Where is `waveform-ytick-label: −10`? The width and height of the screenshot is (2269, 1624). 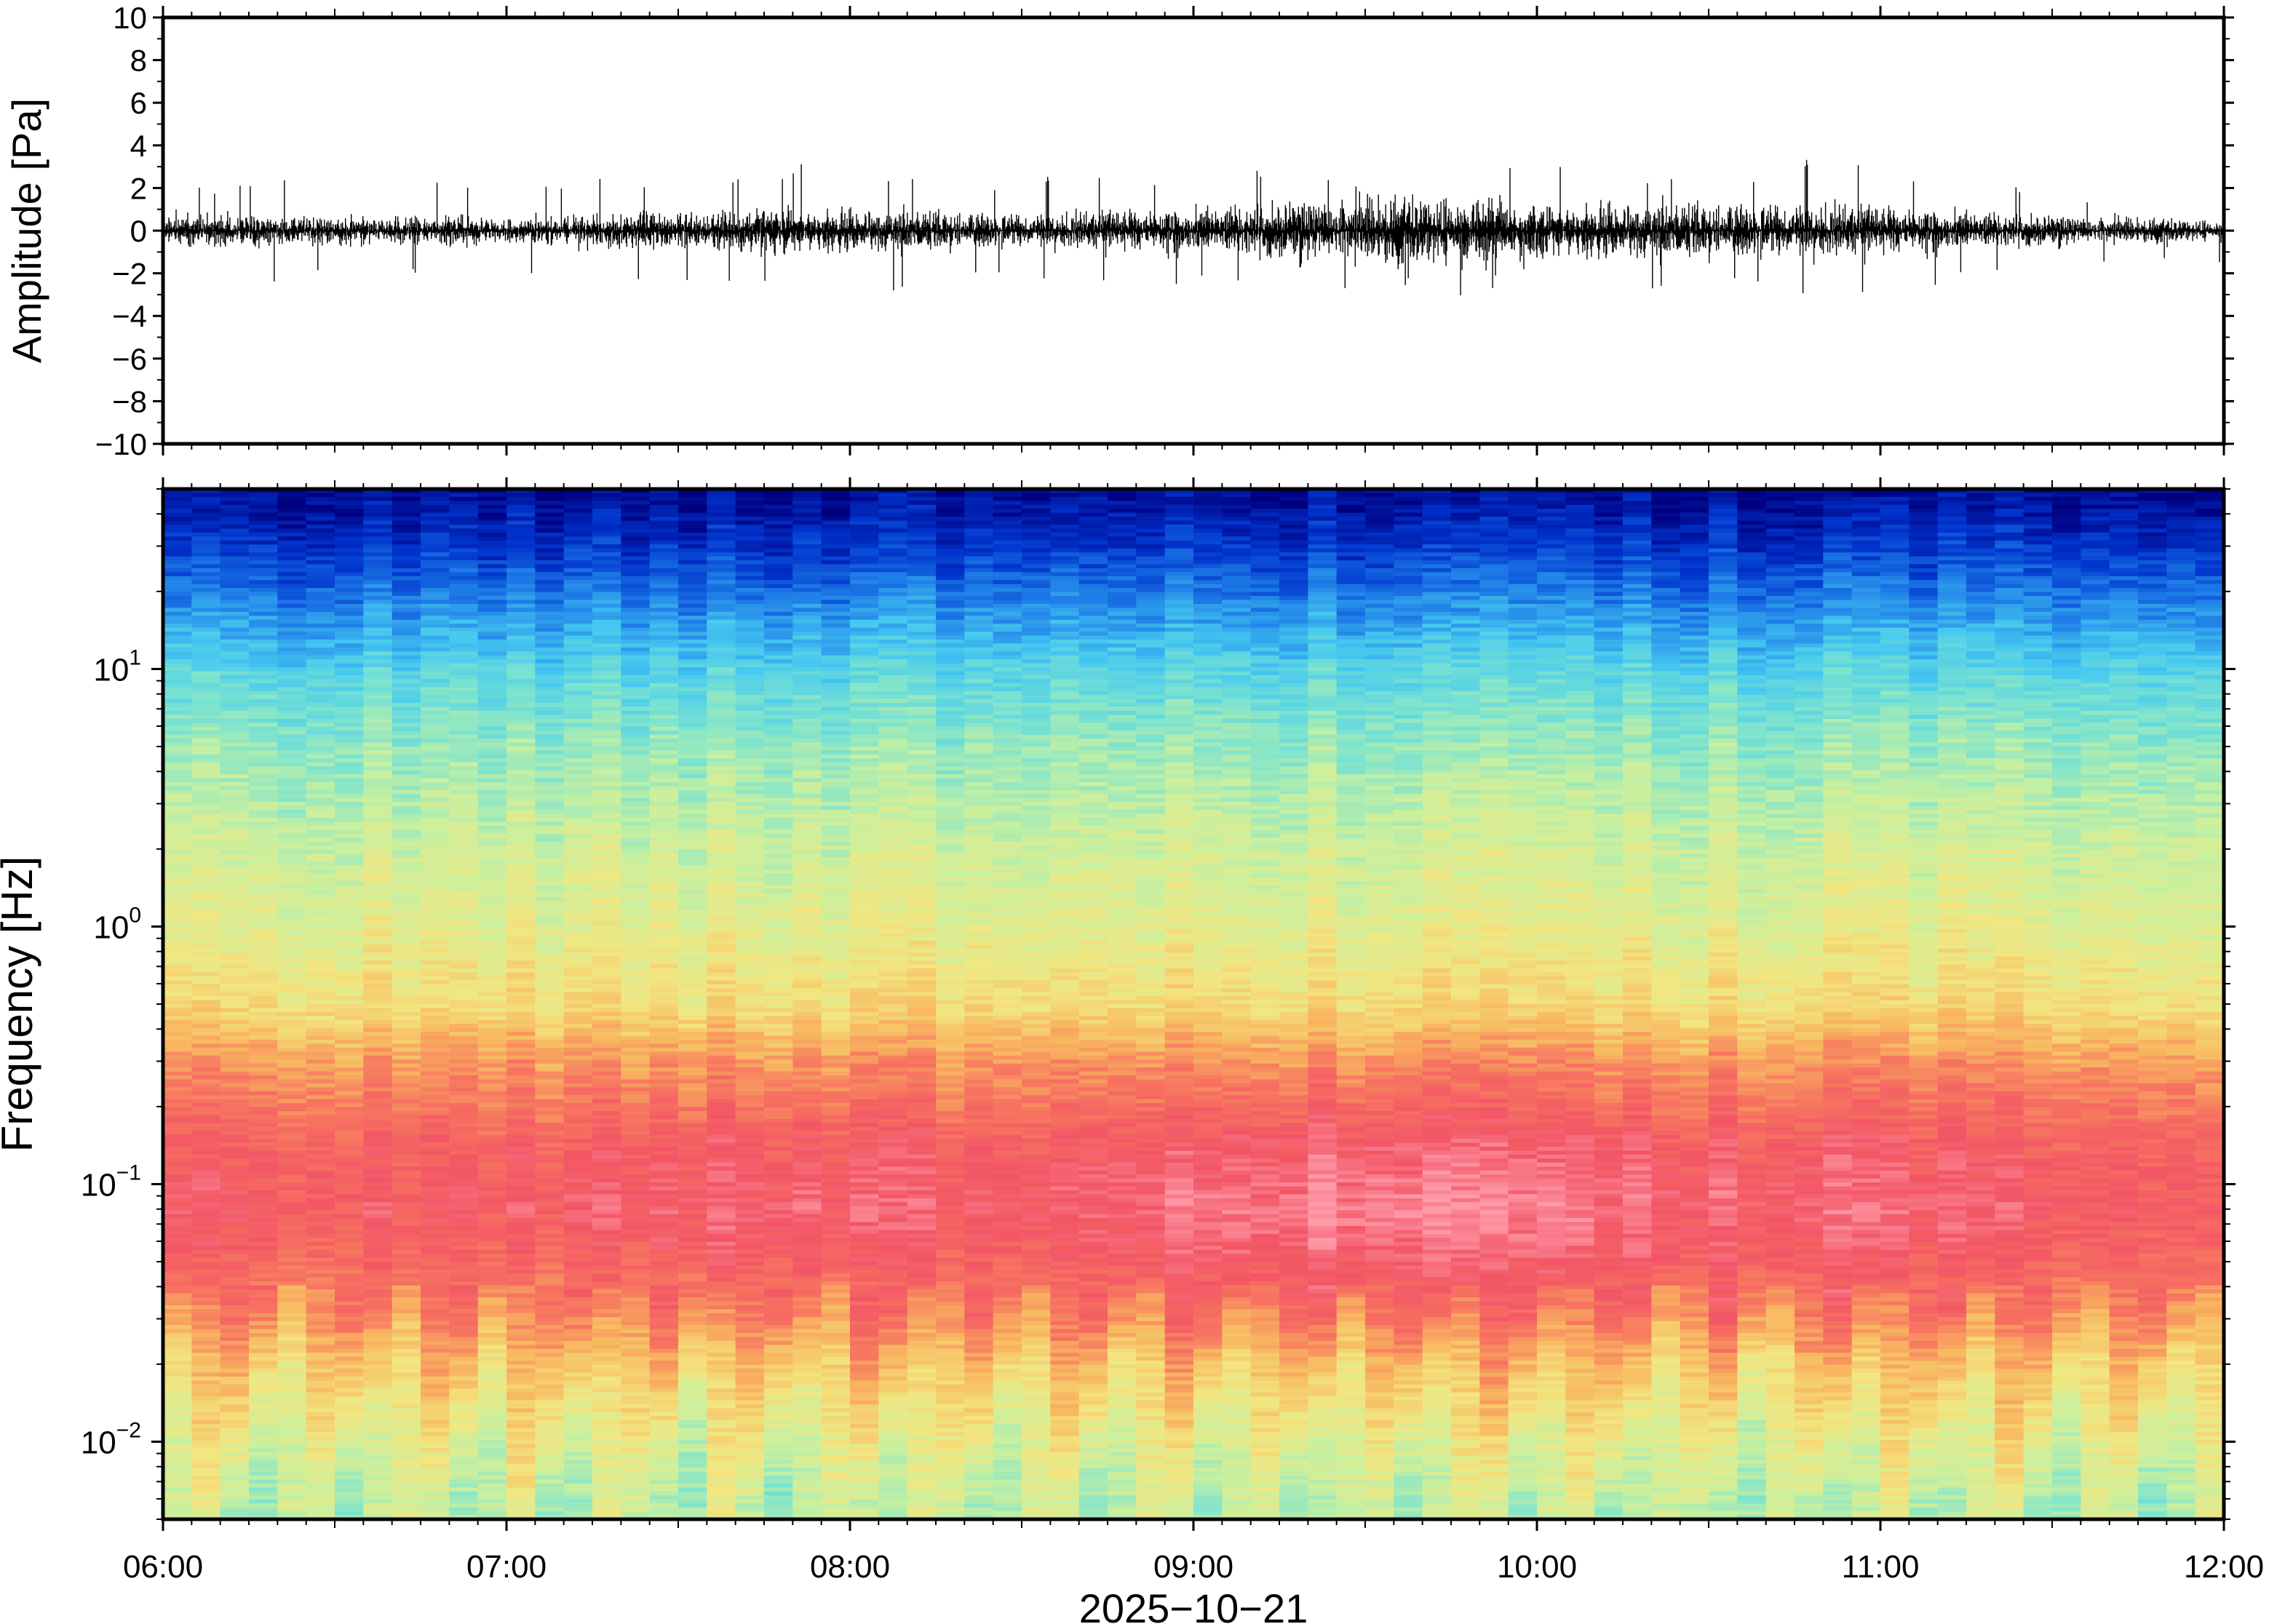
waveform-ytick-label: −10 is located at coordinates (121, 444).